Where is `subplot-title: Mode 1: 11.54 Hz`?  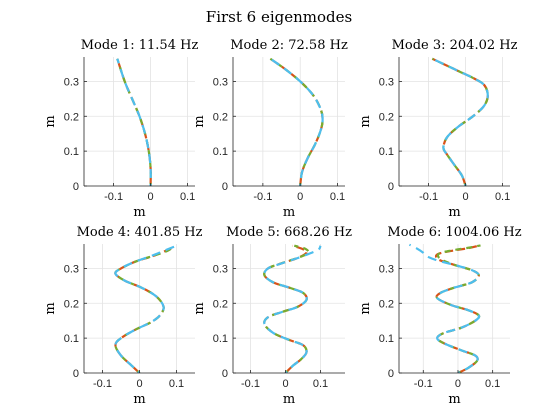 subplot-title: Mode 1: 11.54 Hz is located at coordinates (140, 45).